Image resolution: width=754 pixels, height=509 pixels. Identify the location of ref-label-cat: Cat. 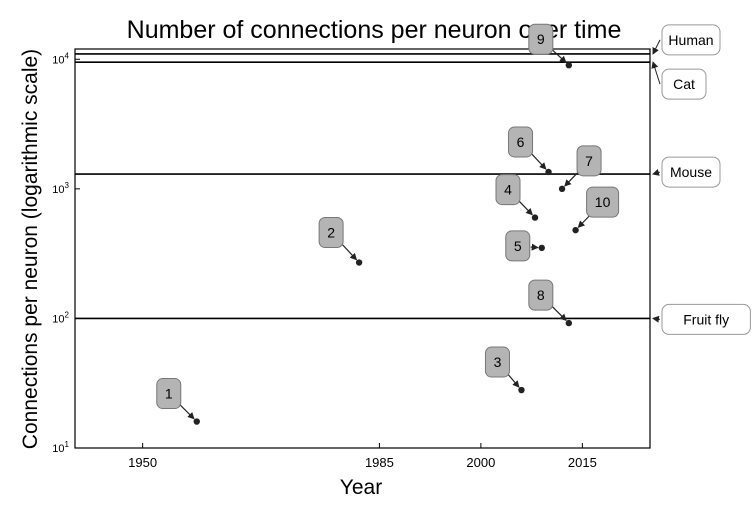
(684, 84).